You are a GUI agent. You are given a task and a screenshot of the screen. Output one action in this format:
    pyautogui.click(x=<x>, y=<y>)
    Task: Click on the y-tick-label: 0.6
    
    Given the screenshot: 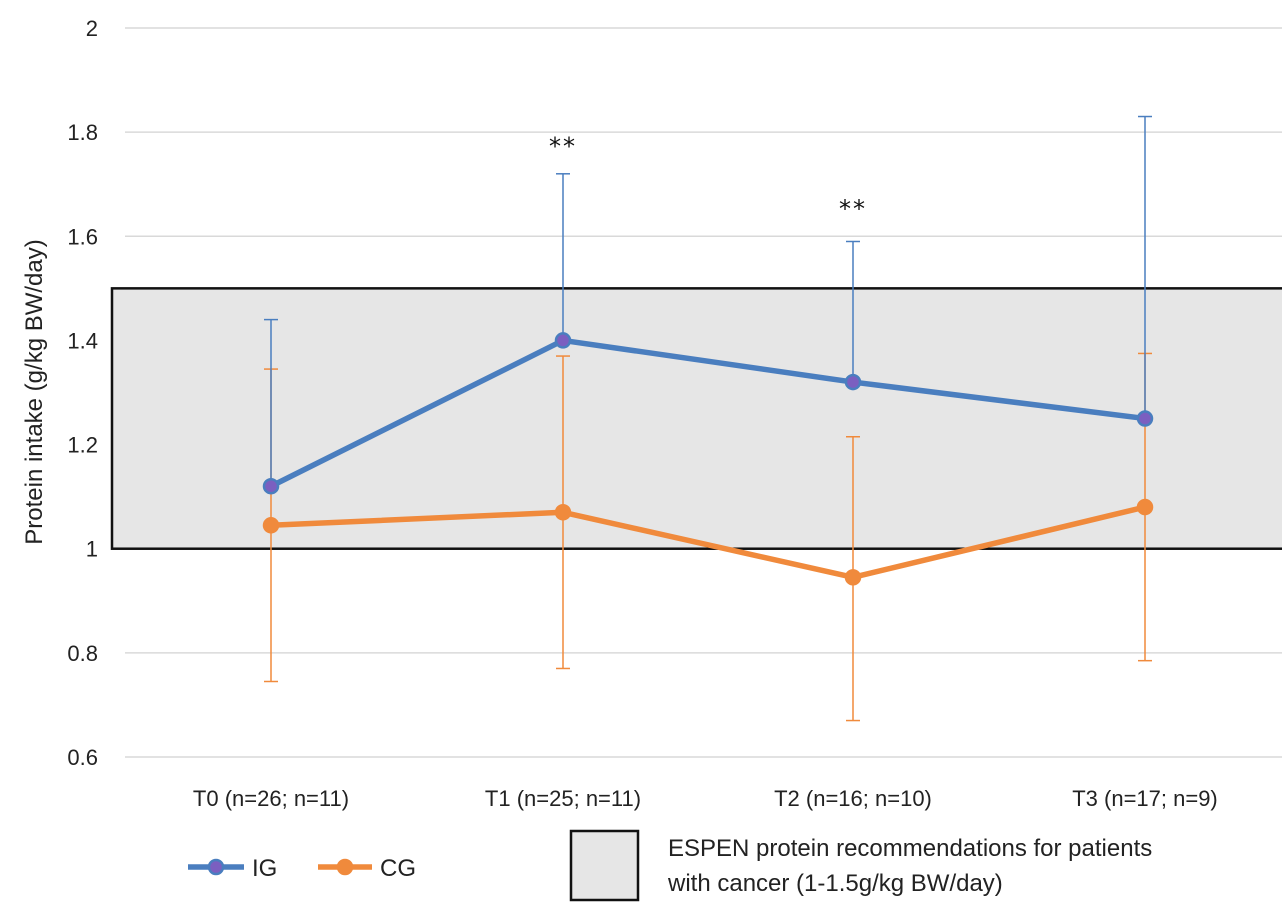 What is the action you would take?
    pyautogui.click(x=82, y=757)
    